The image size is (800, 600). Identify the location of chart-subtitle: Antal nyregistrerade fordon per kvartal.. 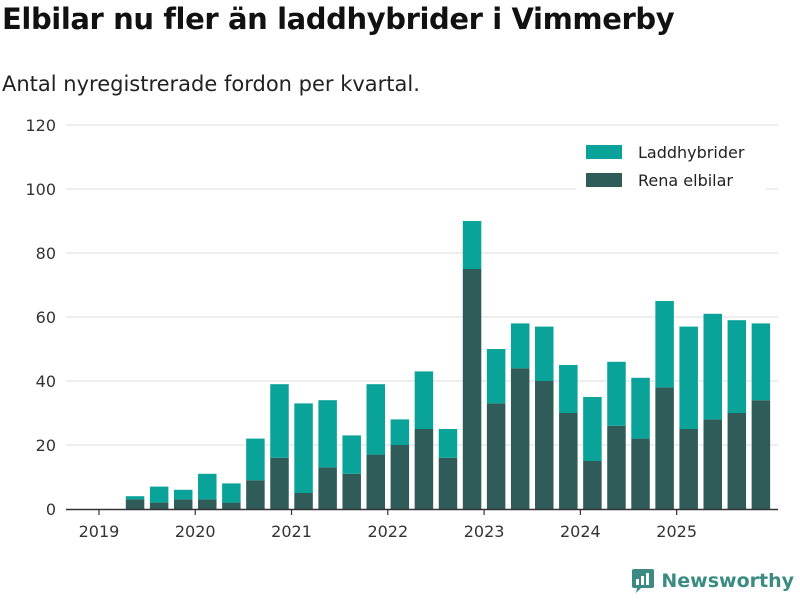
(211, 84).